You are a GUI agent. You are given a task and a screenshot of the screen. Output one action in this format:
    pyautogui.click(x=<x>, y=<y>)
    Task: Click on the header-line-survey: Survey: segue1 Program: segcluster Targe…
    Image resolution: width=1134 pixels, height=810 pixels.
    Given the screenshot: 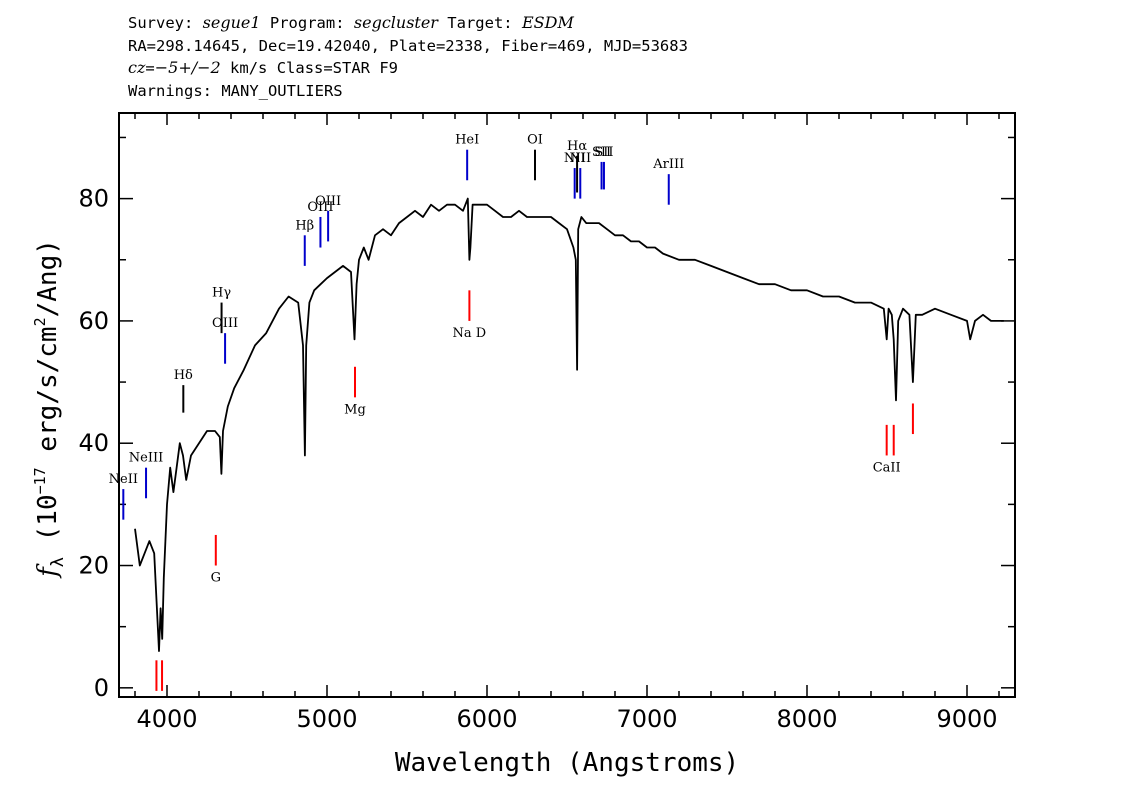 What is the action you would take?
    pyautogui.click(x=578, y=23)
    